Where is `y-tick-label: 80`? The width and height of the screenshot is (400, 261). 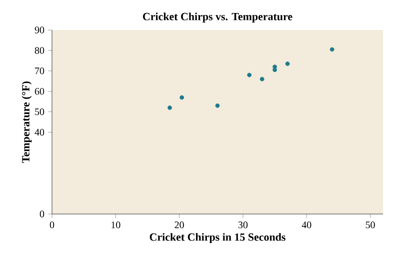
y-tick-label: 80 is located at coordinates (39, 50).